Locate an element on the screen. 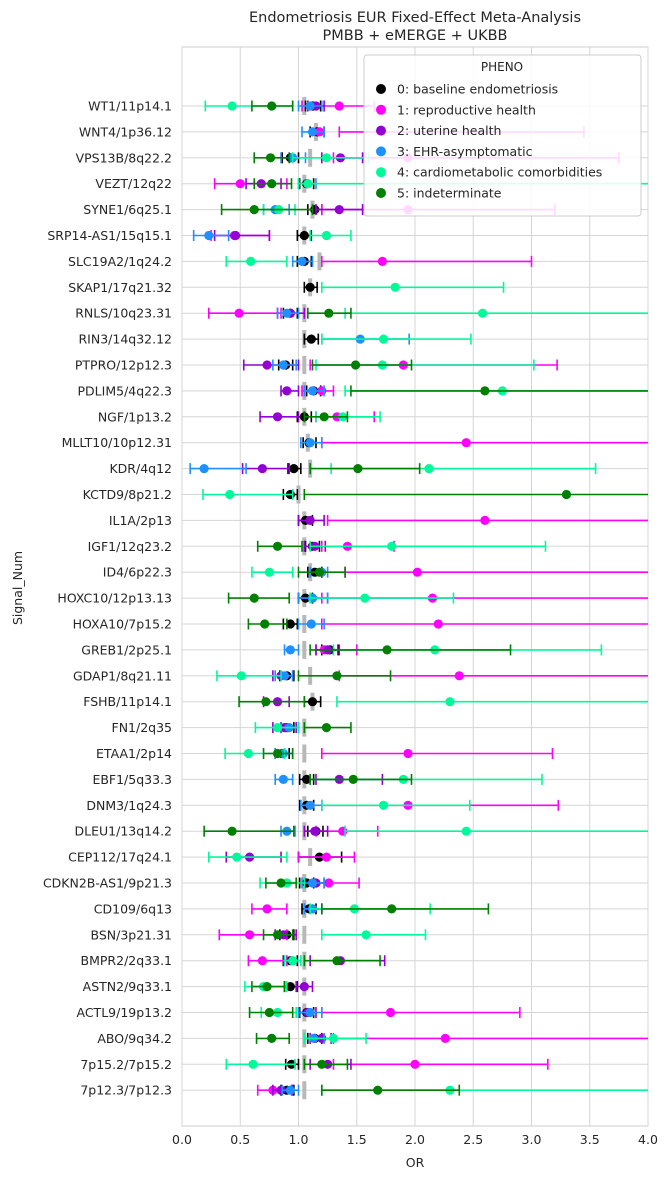 This screenshot has width=669, height=1183. legend-entry: 5: indeterminate is located at coordinates (449, 193).